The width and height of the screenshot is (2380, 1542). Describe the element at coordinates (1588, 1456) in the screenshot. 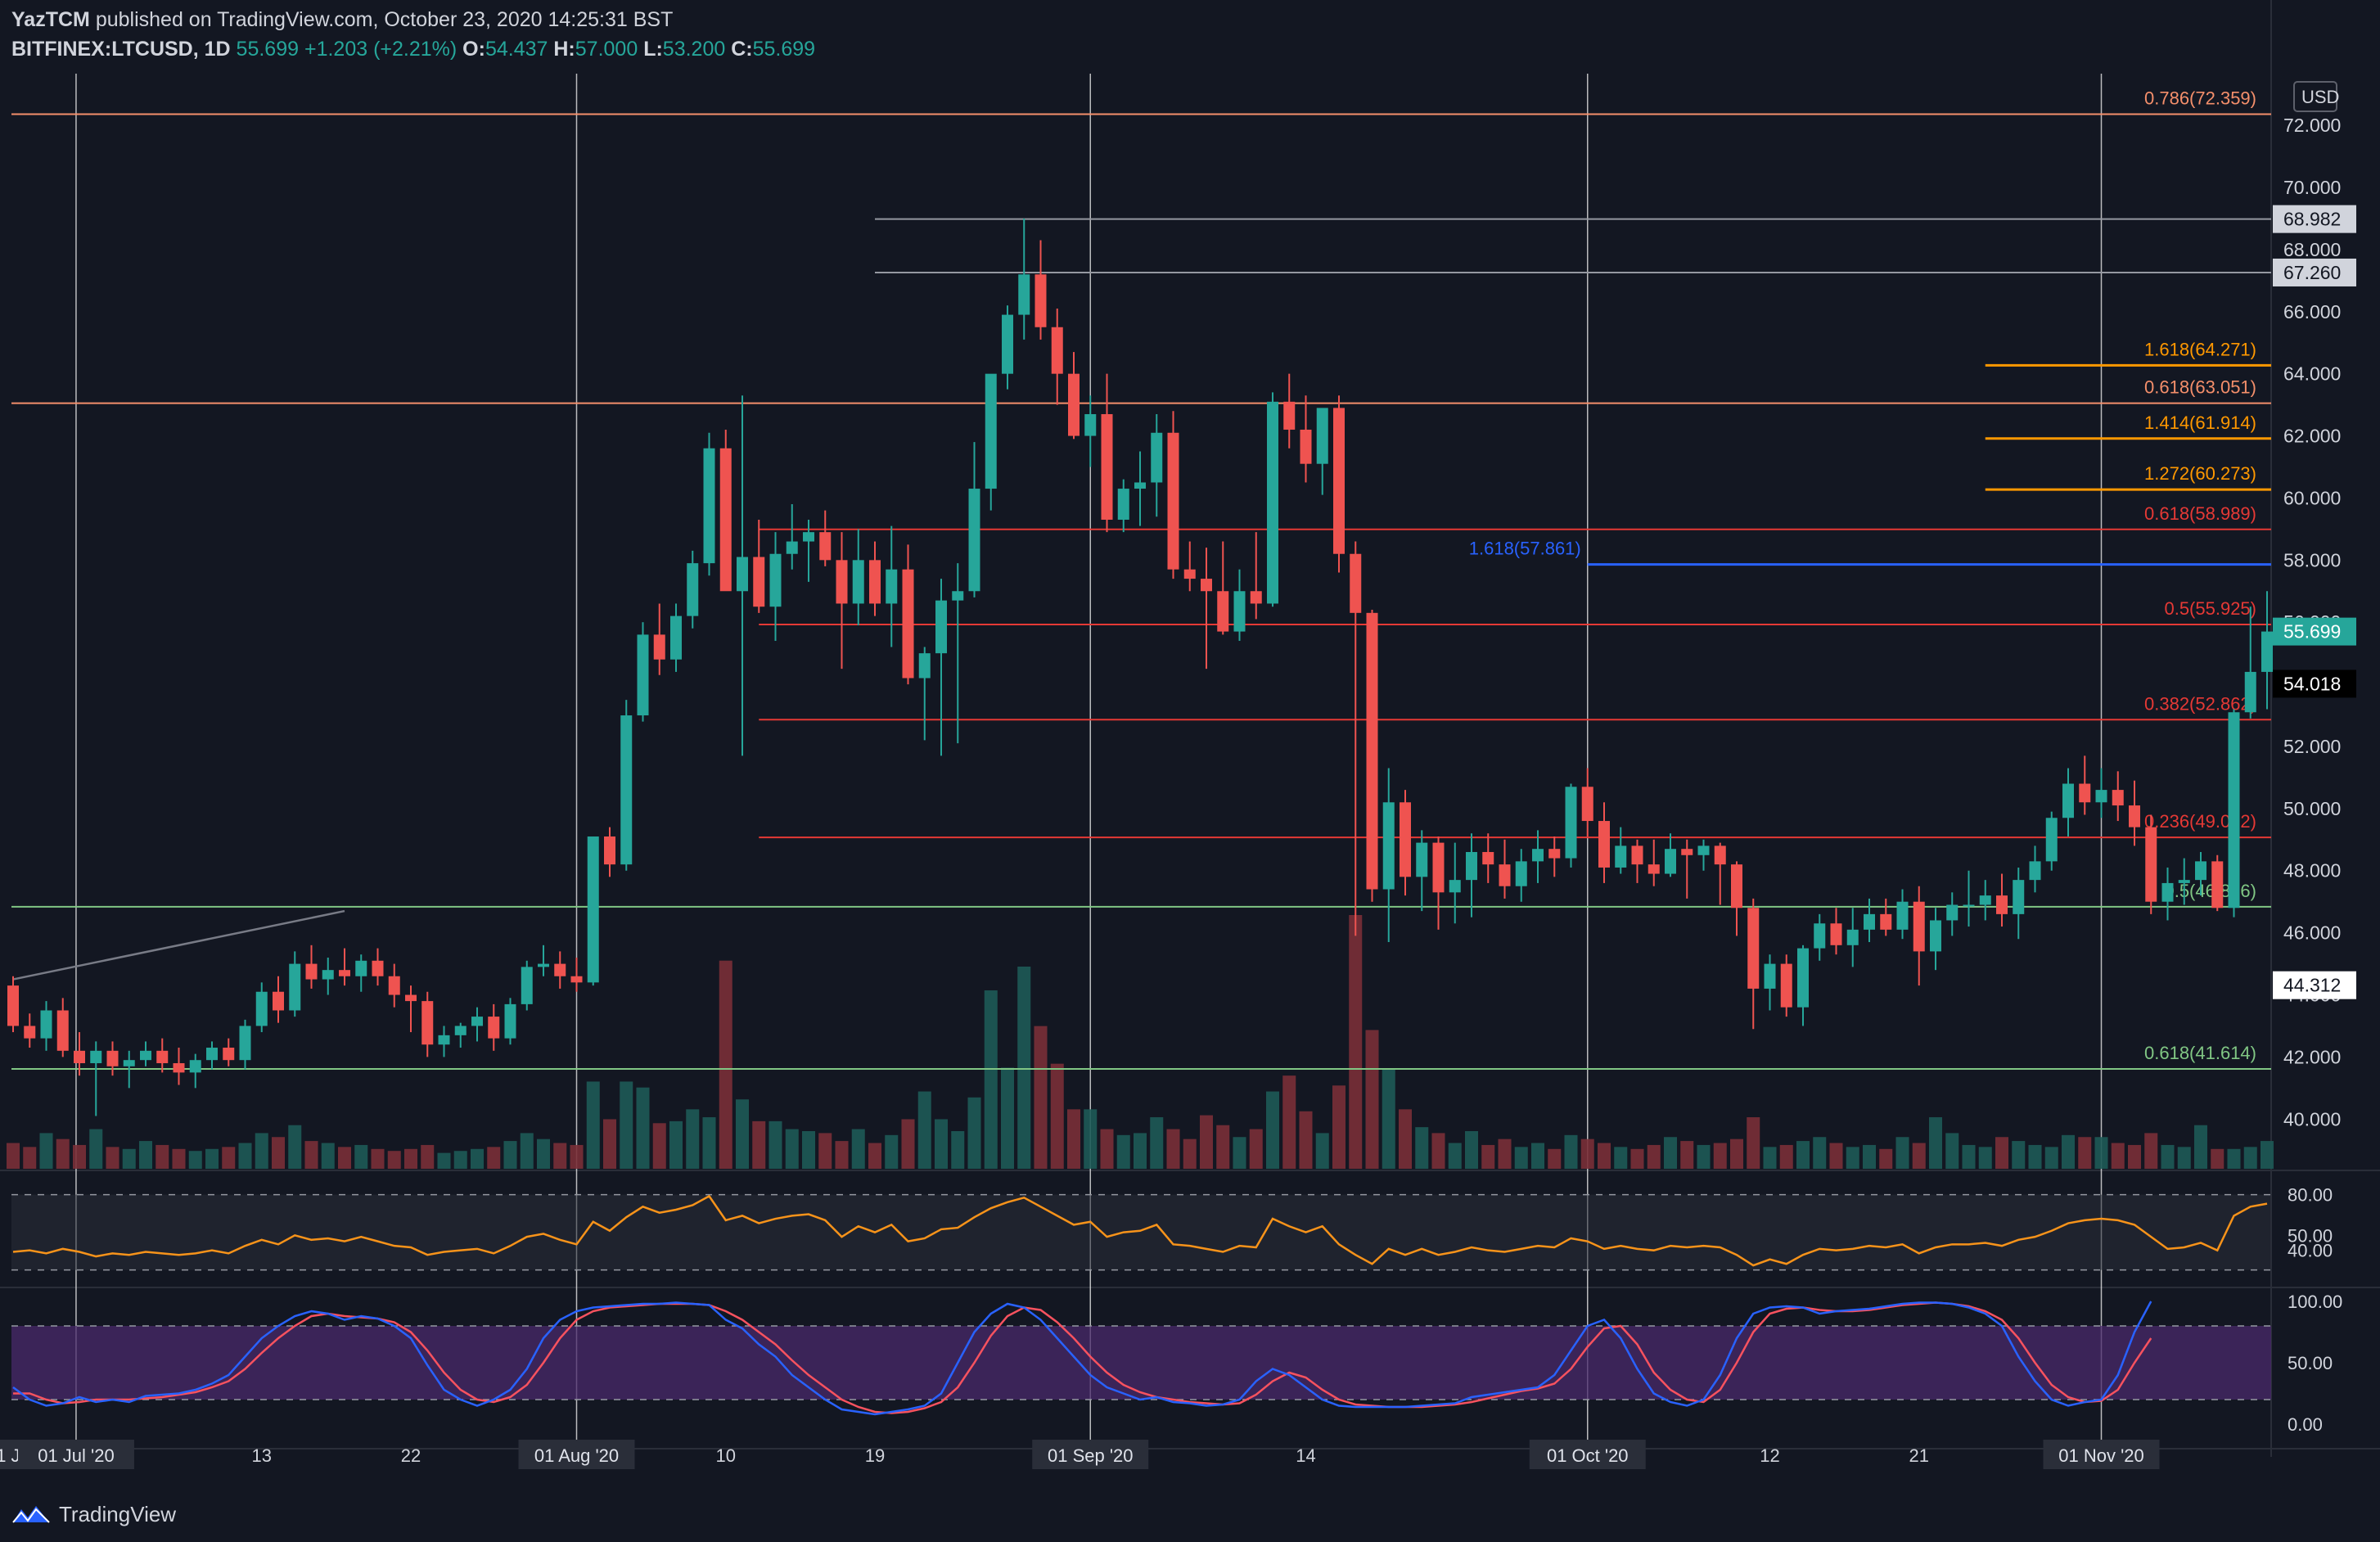

I see `time-tick-label: 01 Oct '20` at that location.